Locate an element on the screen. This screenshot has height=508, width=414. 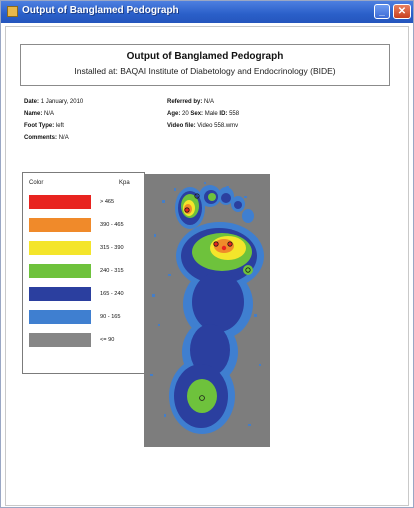
comments-row: Comments: N/A is located at coordinates (46, 138).